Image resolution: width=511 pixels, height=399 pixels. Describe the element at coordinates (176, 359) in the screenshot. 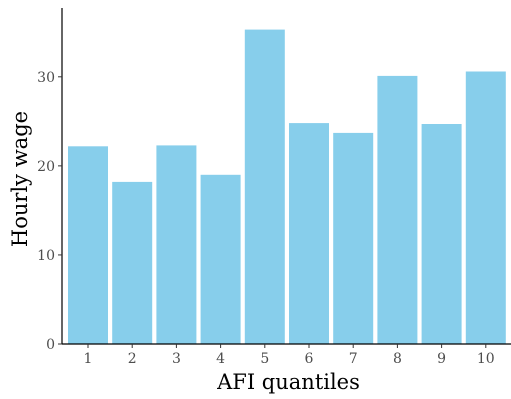

I see `x-tick-label-3: 3` at that location.